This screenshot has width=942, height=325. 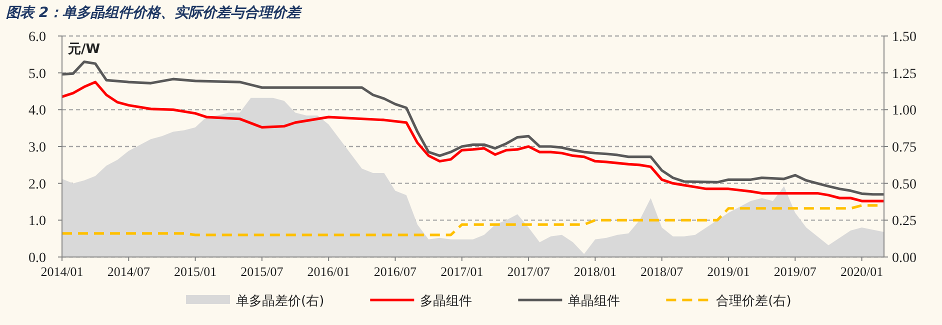 What do you see at coordinates (662, 271) in the screenshot?
I see `x-tick-label: 2018/07` at bounding box center [662, 271].